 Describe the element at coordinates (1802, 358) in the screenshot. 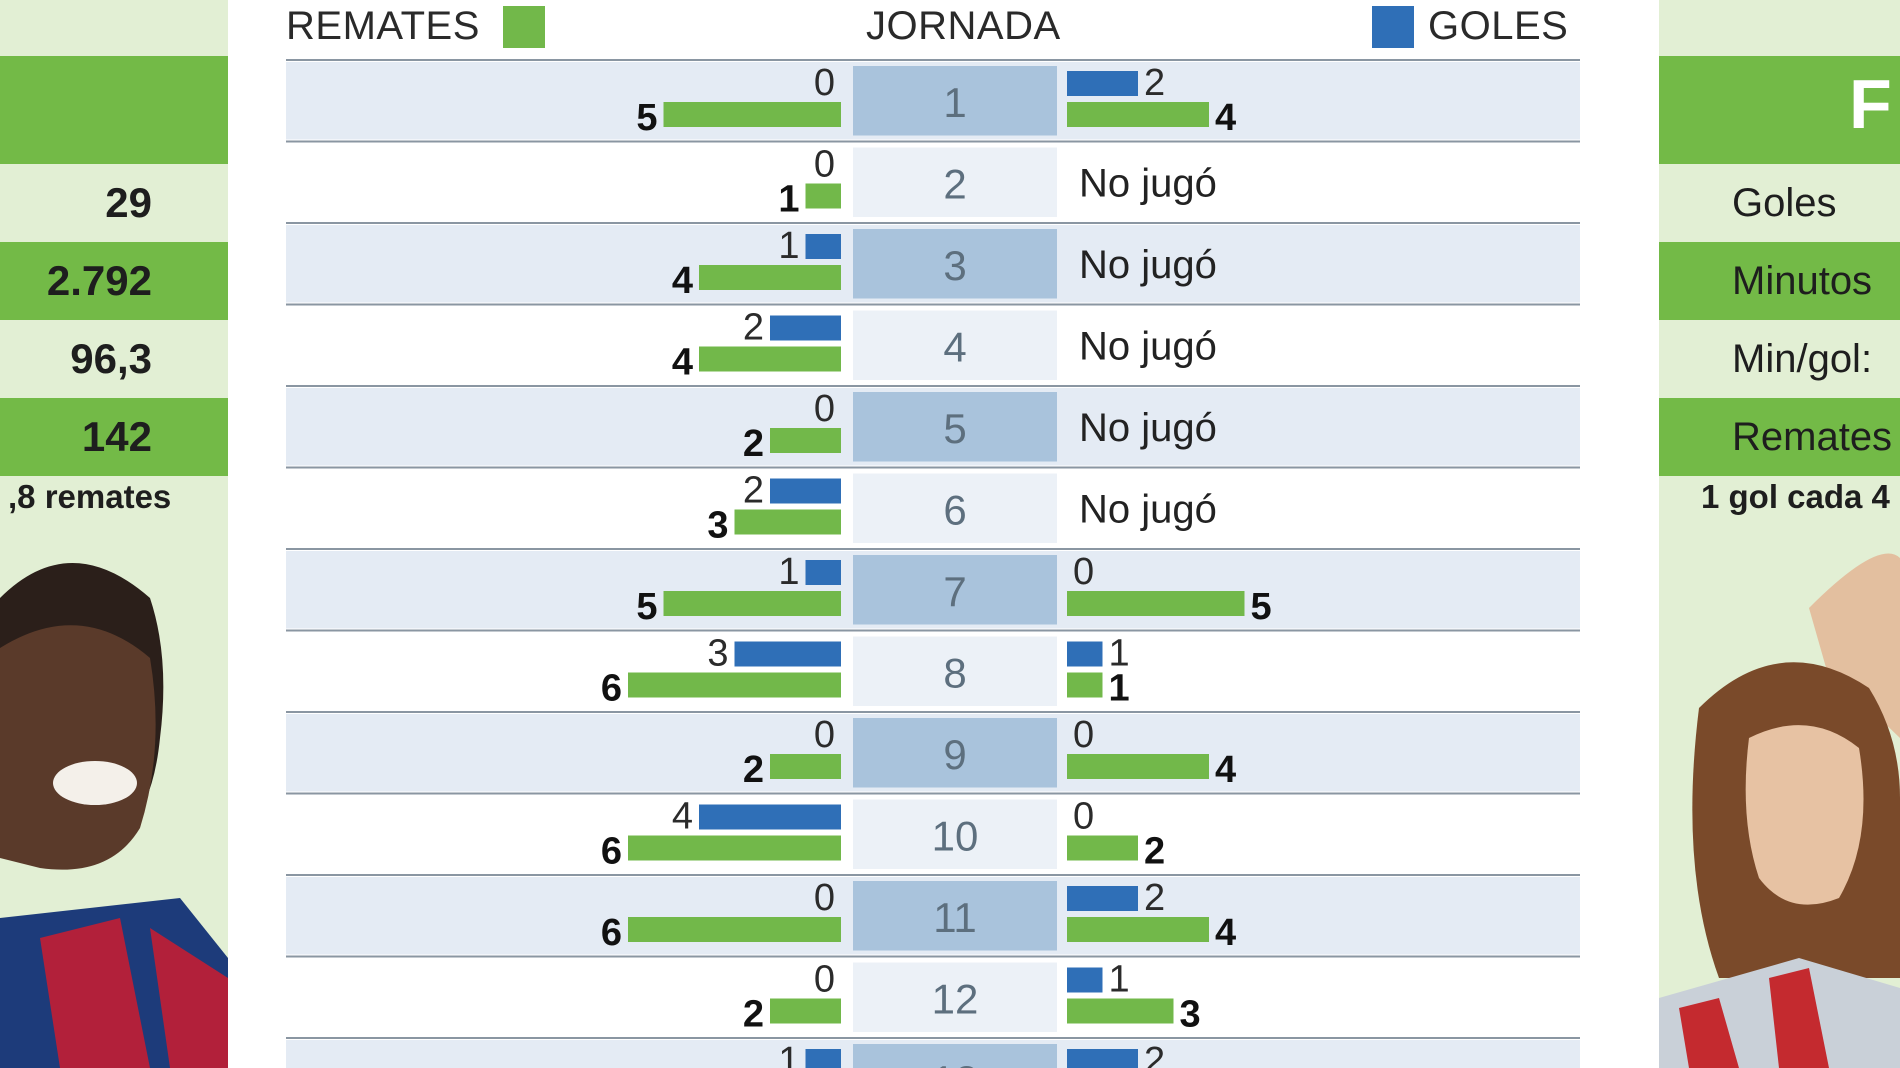

I see `right-stat-label: Min/gol:` at that location.